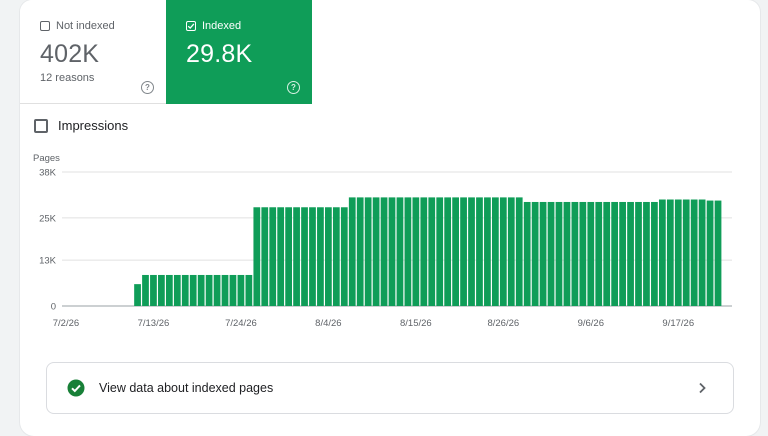 The width and height of the screenshot is (768, 436). I want to click on x-tick-label: 9/6/26, so click(591, 323).